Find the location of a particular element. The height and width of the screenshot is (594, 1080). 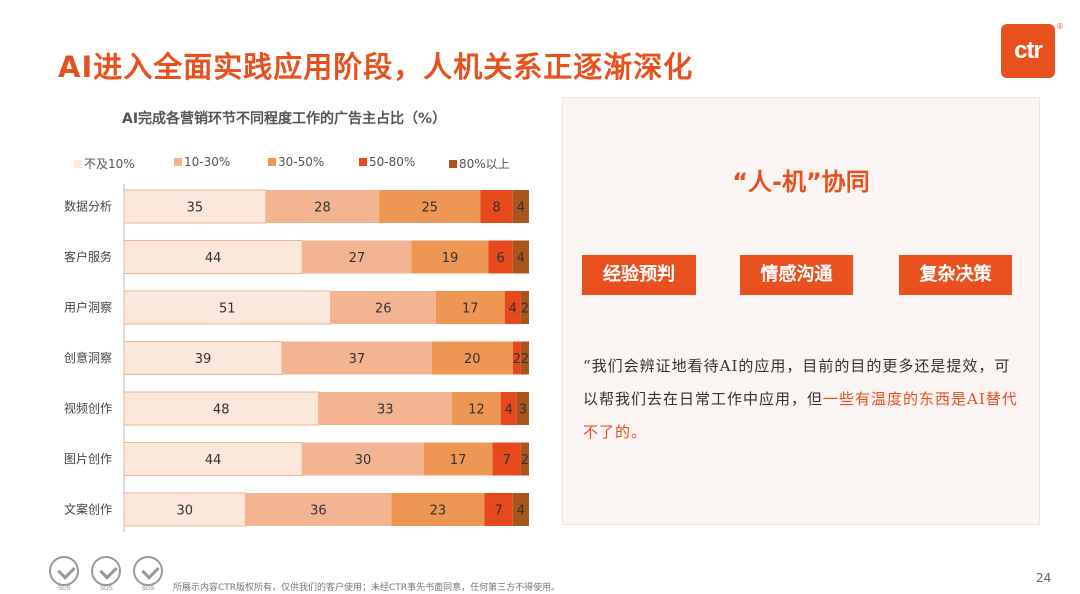

bar-value-label: 26 is located at coordinates (383, 309).